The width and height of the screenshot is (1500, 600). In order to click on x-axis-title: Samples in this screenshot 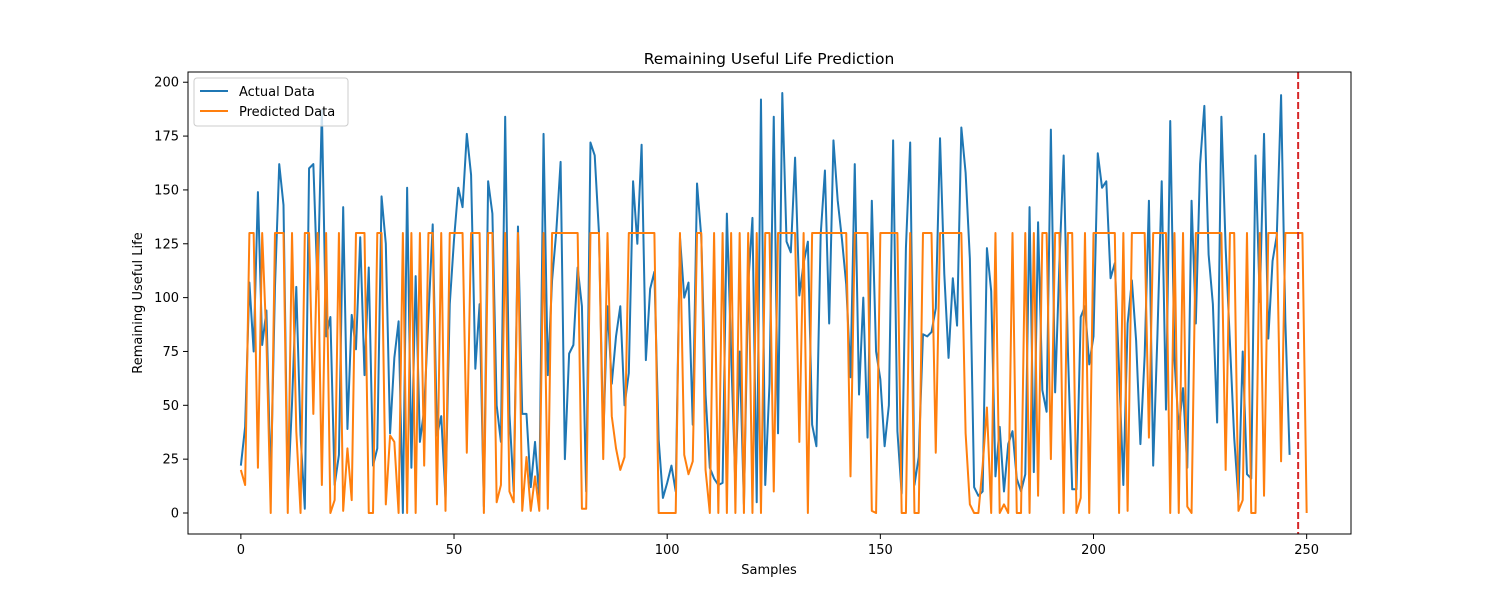, I will do `click(769, 570)`.